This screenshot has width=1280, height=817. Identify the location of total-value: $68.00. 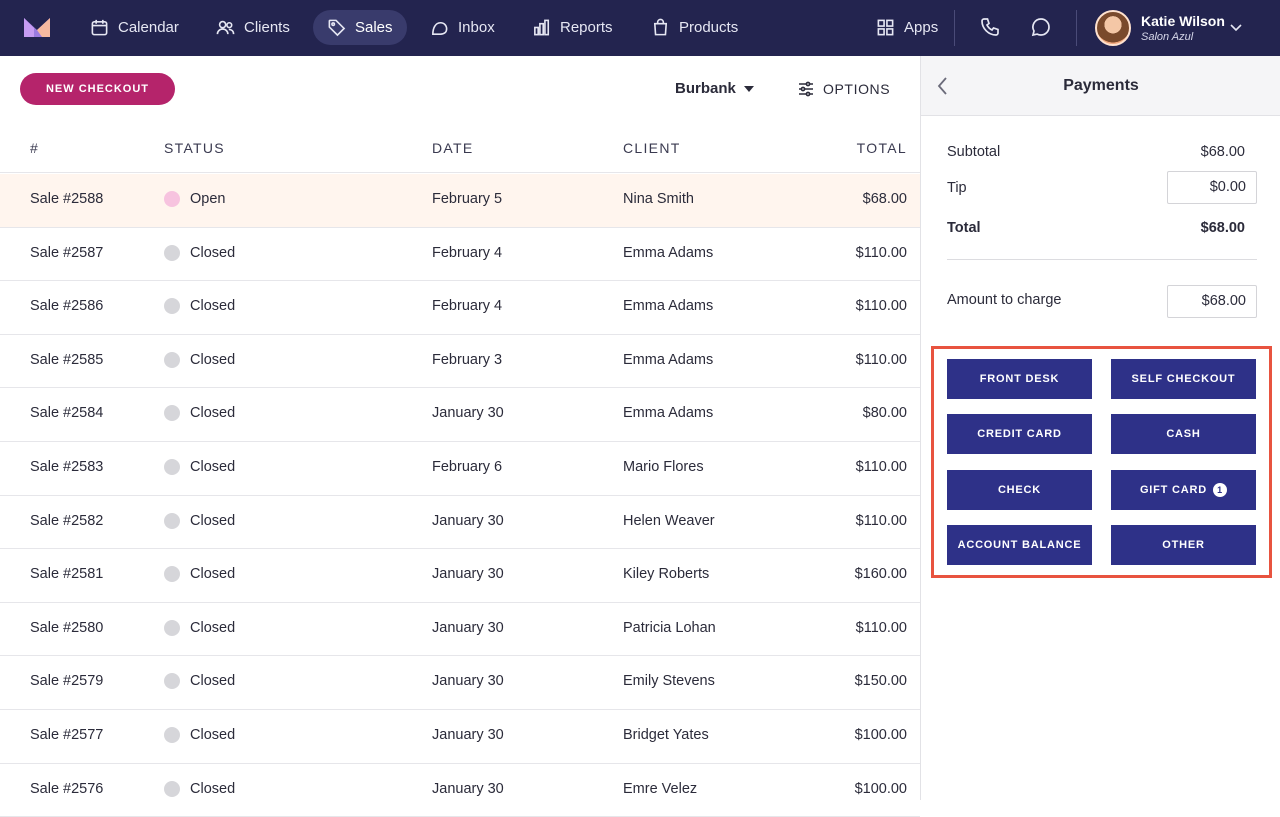
(1222, 228).